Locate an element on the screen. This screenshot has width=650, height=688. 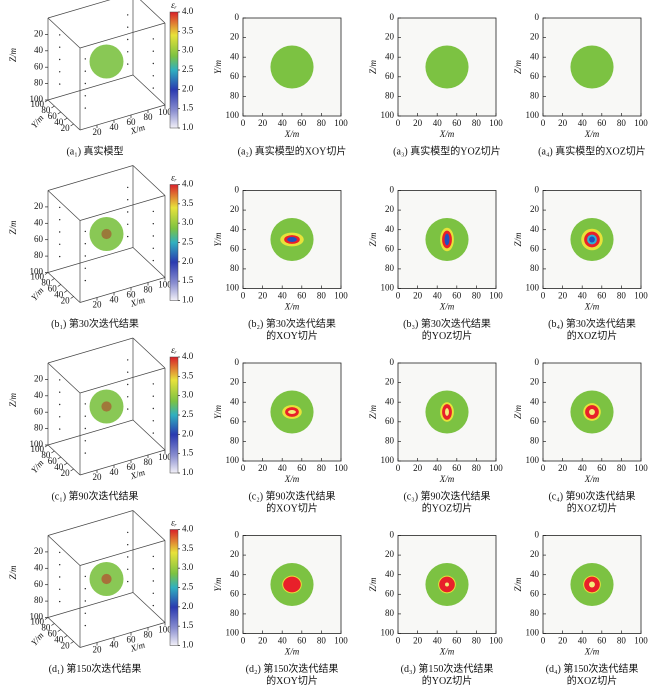
caption: (d₁) 第150次迭代结果 is located at coordinates (95, 668).